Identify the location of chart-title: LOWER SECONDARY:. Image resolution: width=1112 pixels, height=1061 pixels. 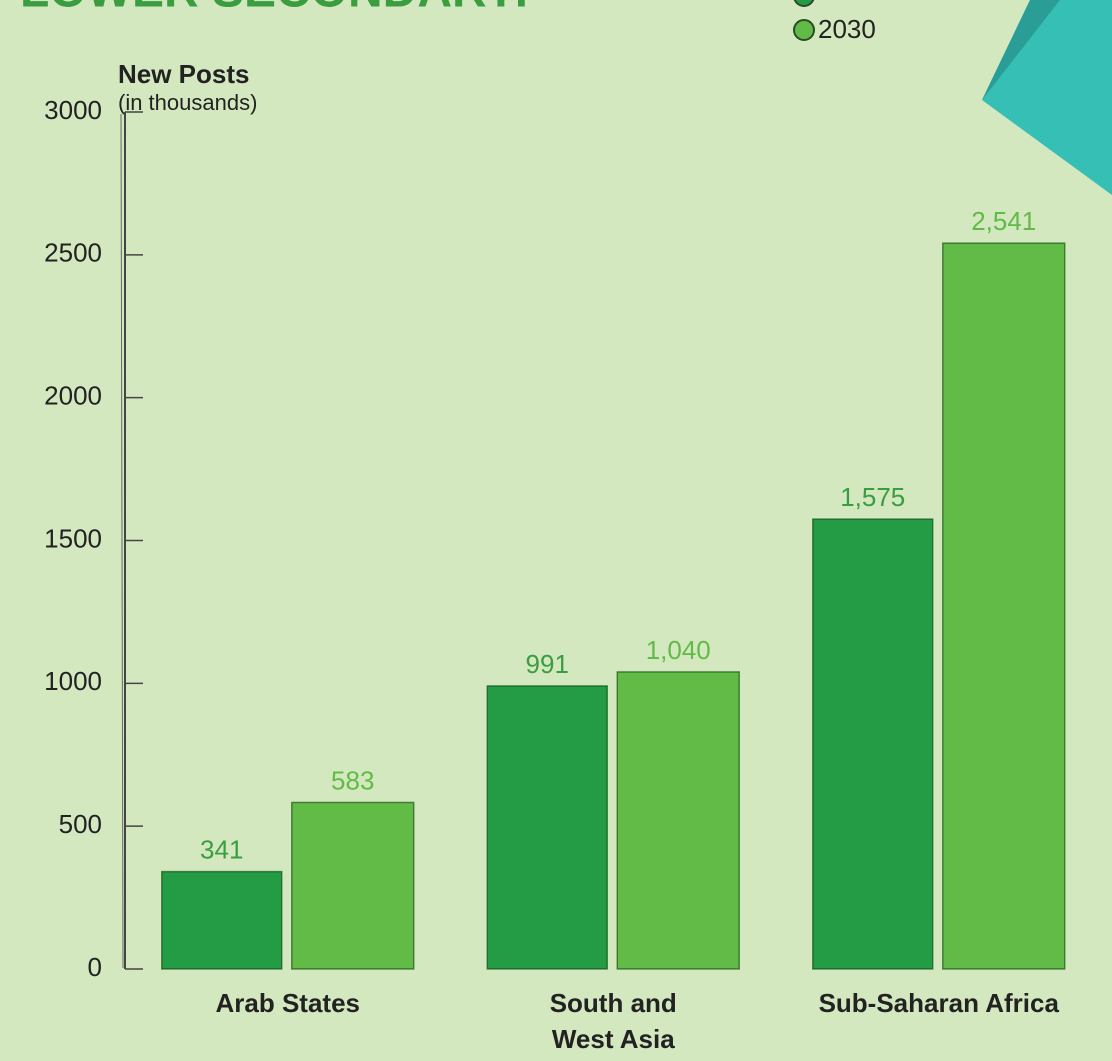
(274, 9).